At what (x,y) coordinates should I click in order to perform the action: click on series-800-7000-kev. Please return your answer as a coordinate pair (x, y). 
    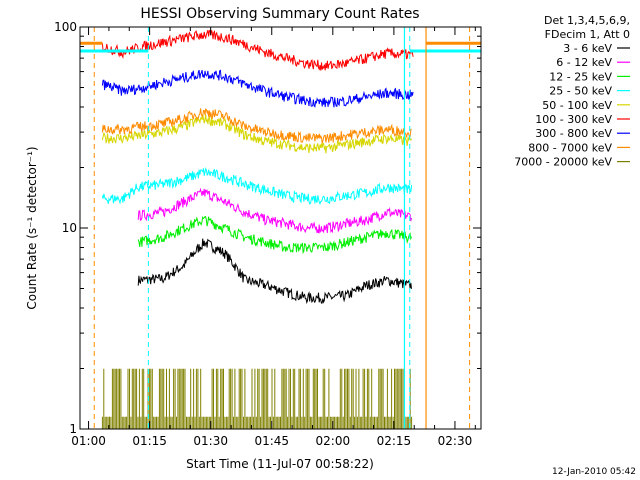
    Looking at the image, I should click on (256, 126).